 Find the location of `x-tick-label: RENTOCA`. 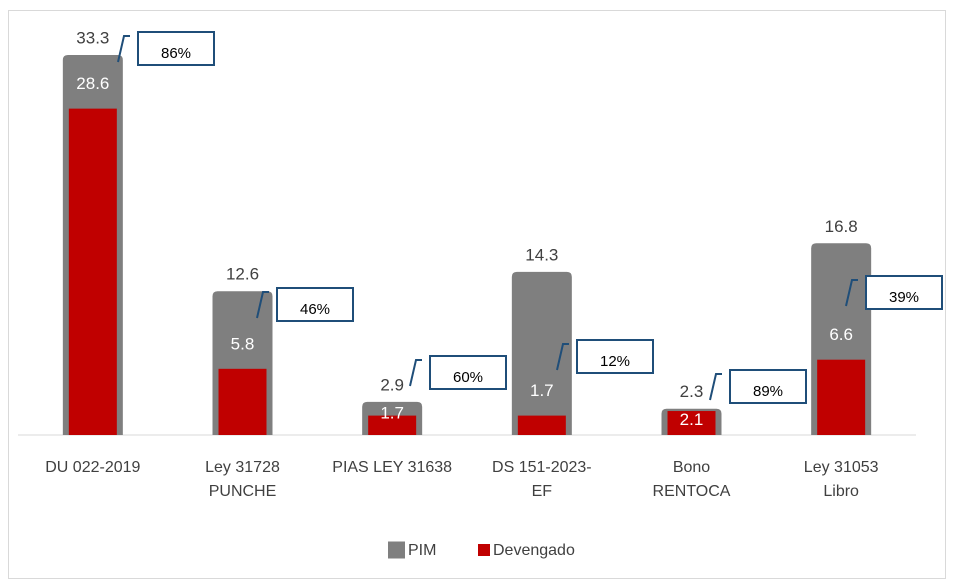

x-tick-label: RENTOCA is located at coordinates (692, 491).